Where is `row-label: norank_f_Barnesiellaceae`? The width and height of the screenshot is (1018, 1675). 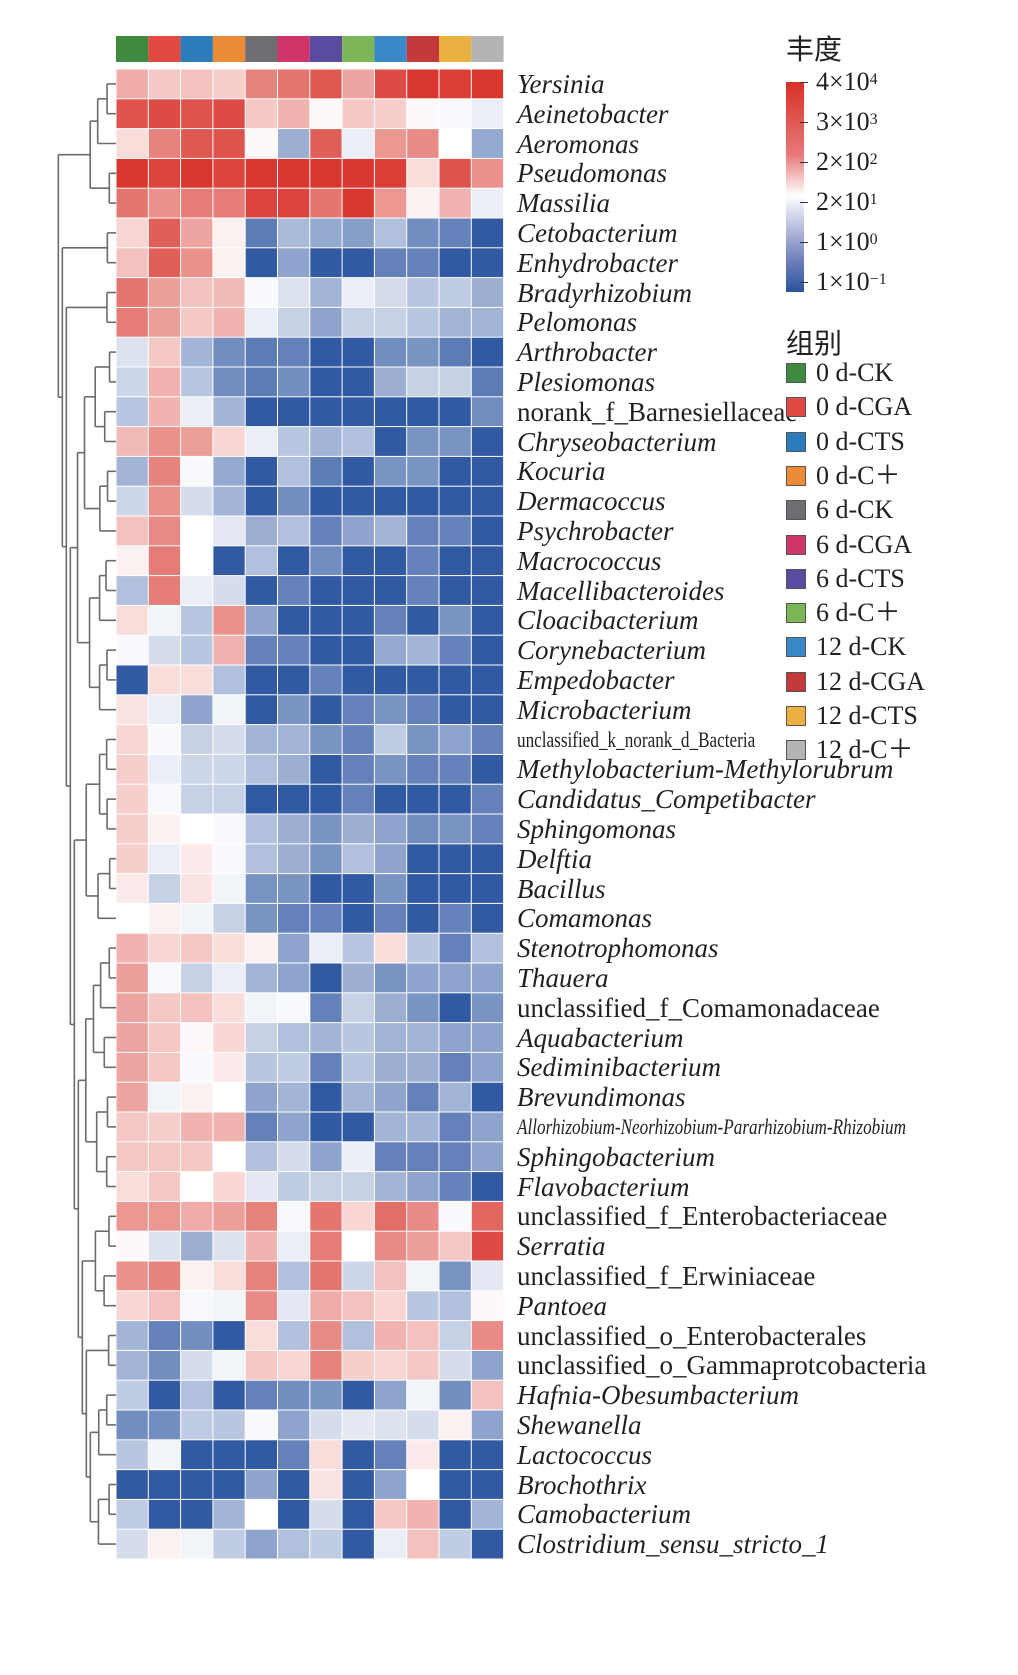 row-label: norank_f_Barnesiellaceae is located at coordinates (657, 411).